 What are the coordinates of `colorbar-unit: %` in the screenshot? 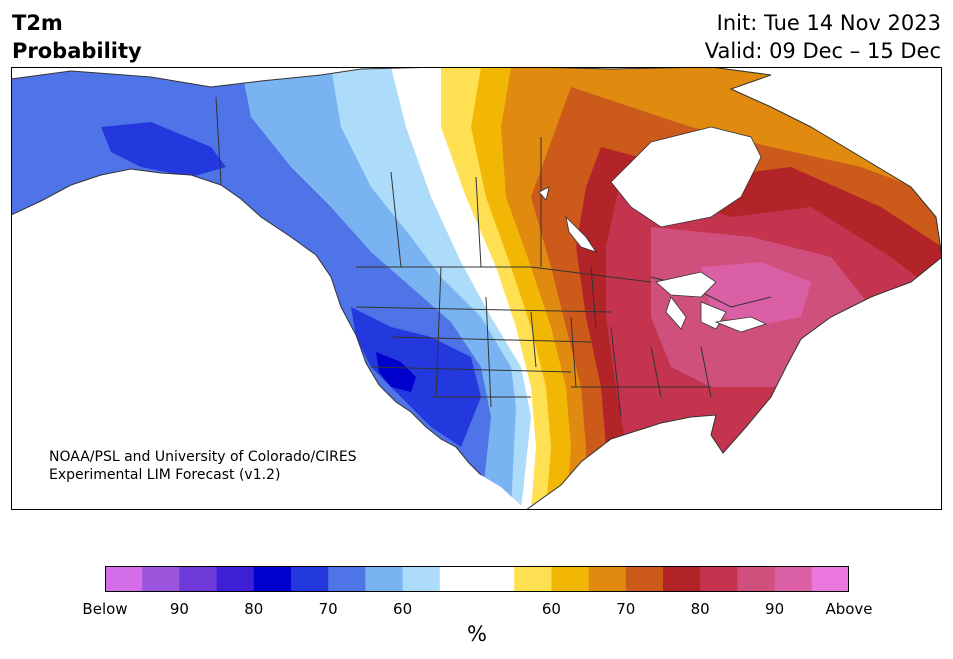 It's located at (477, 634).